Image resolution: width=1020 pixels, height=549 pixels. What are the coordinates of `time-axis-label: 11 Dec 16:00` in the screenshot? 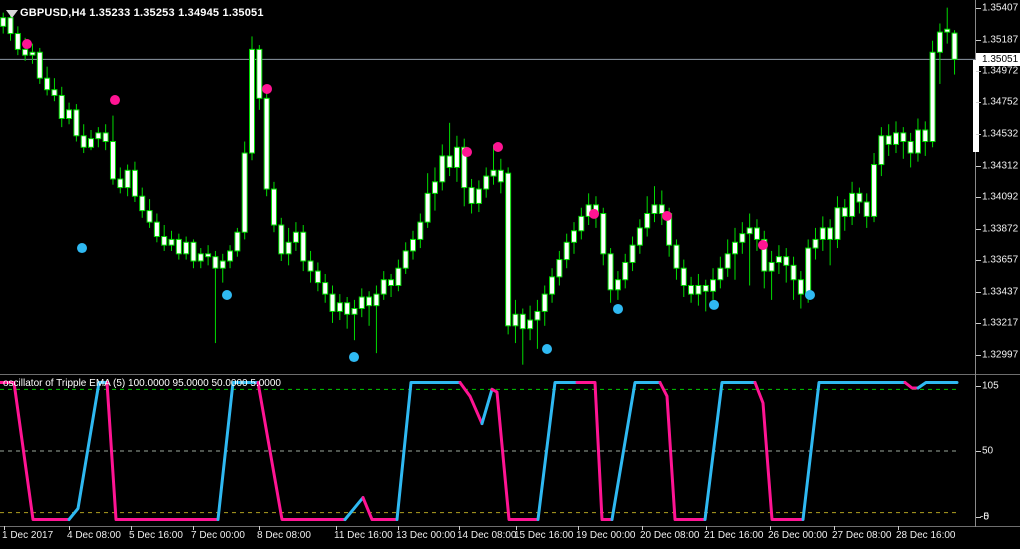 It's located at (363, 535).